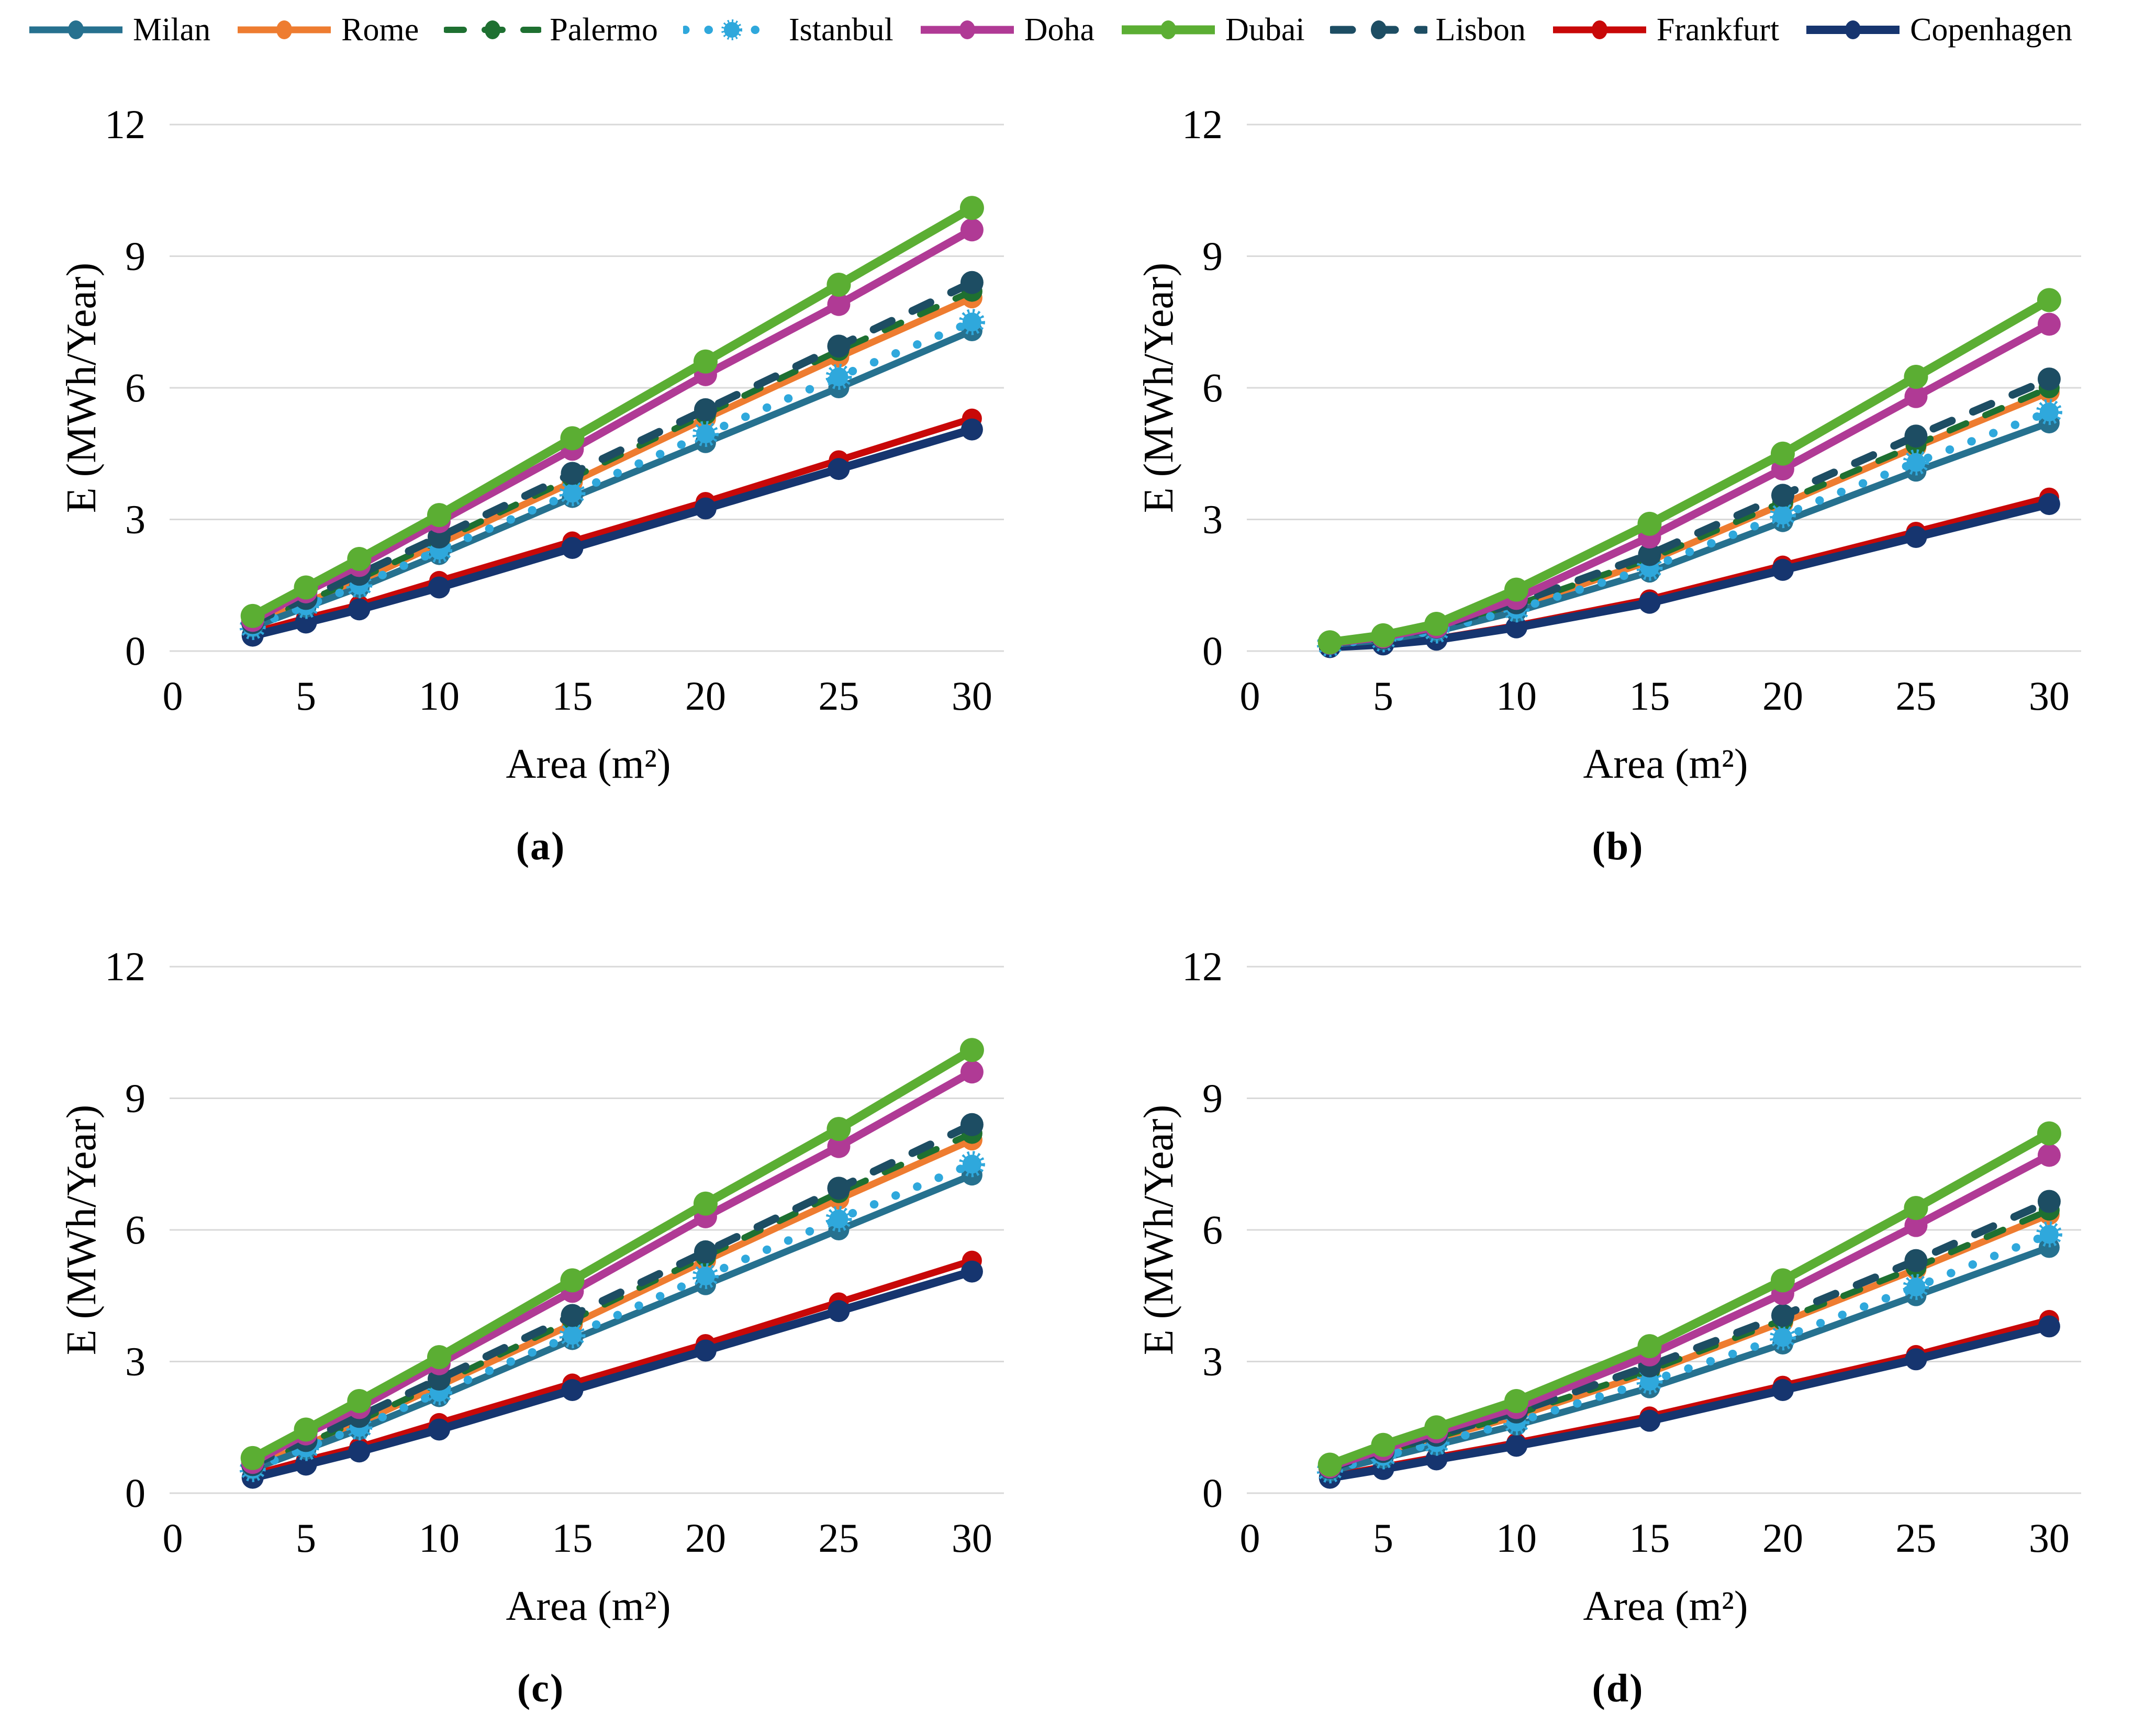 The height and width of the screenshot is (1736, 2156). Describe the element at coordinates (731, 29) in the screenshot. I see `legend-swatch-istanbul-icon` at that location.